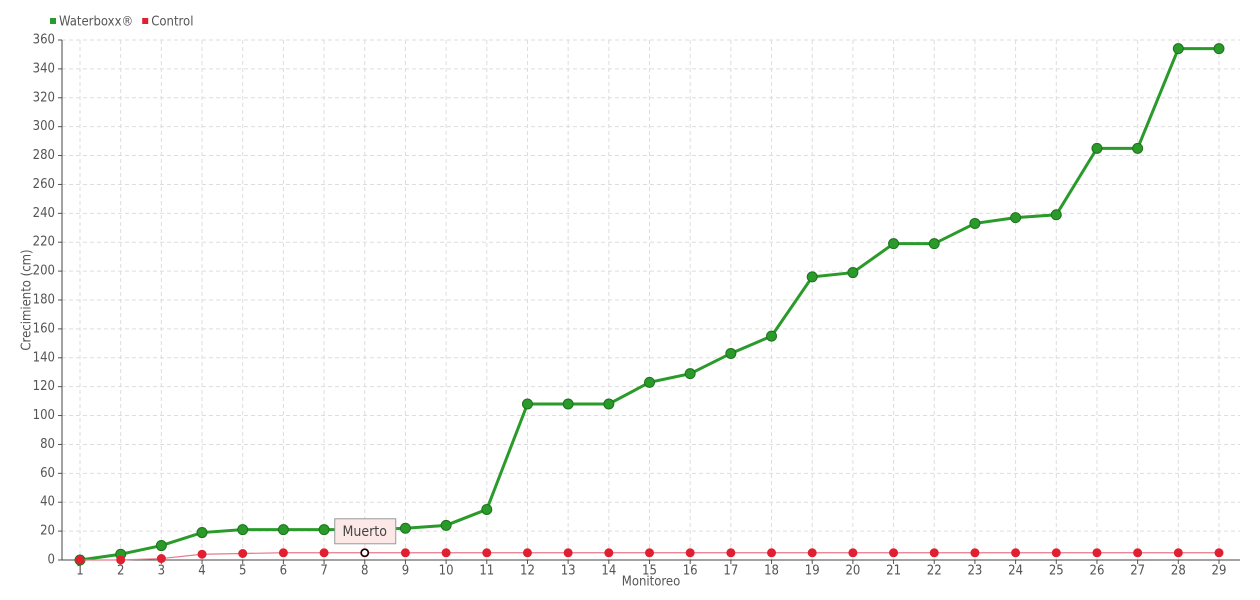  Describe the element at coordinates (1219, 571) in the screenshot. I see `x-tick-label: 29` at that location.